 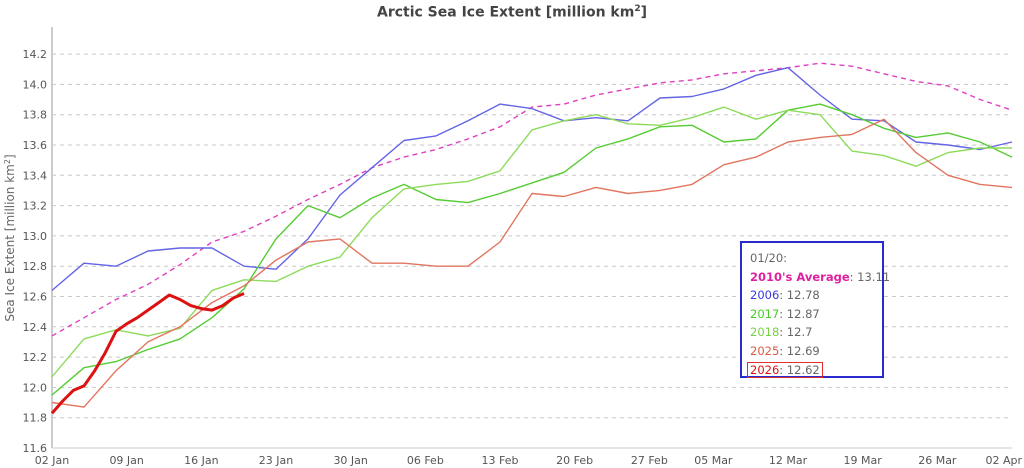 What do you see at coordinates (126, 460) in the screenshot?
I see `x-tick-label: 09 Jan` at bounding box center [126, 460].